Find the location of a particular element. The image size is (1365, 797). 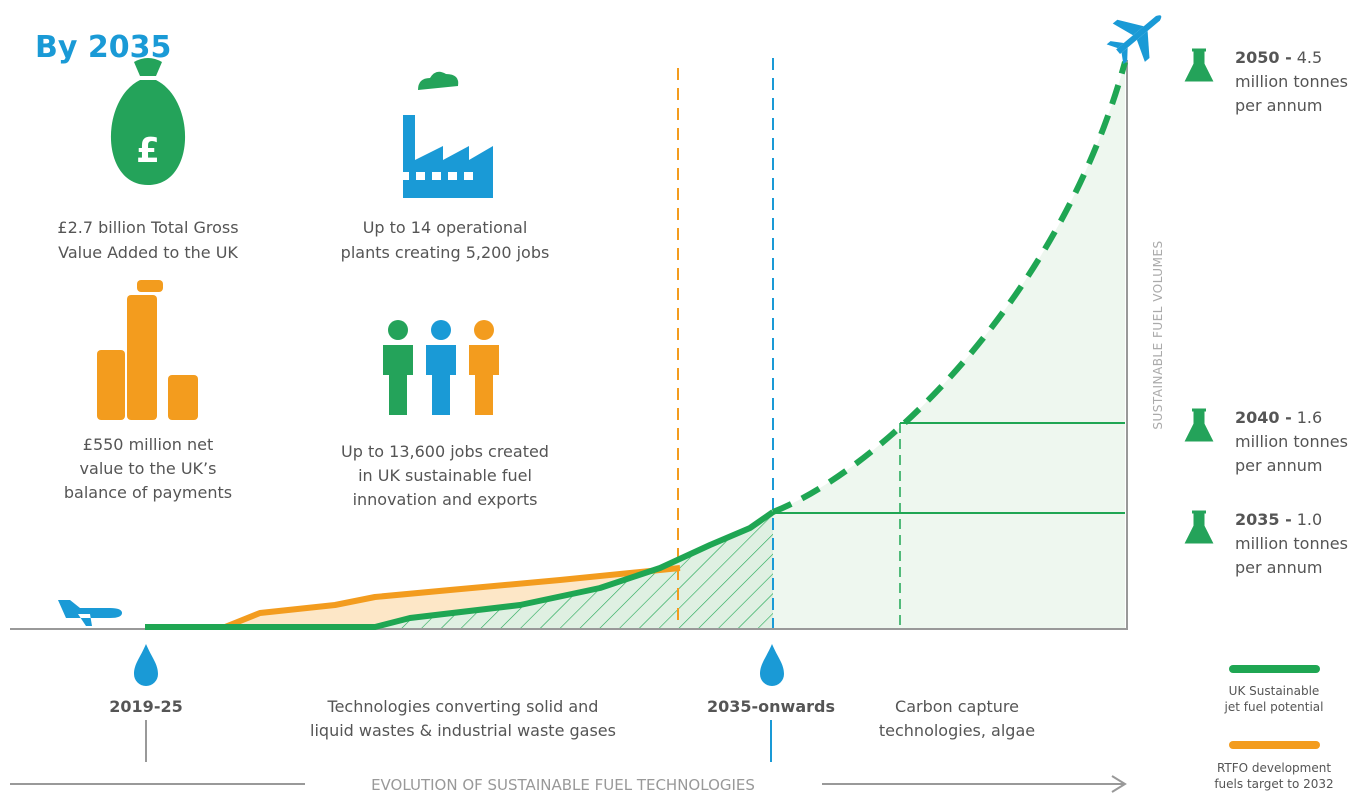

text-line: 4.5 is located at coordinates (1309, 57).